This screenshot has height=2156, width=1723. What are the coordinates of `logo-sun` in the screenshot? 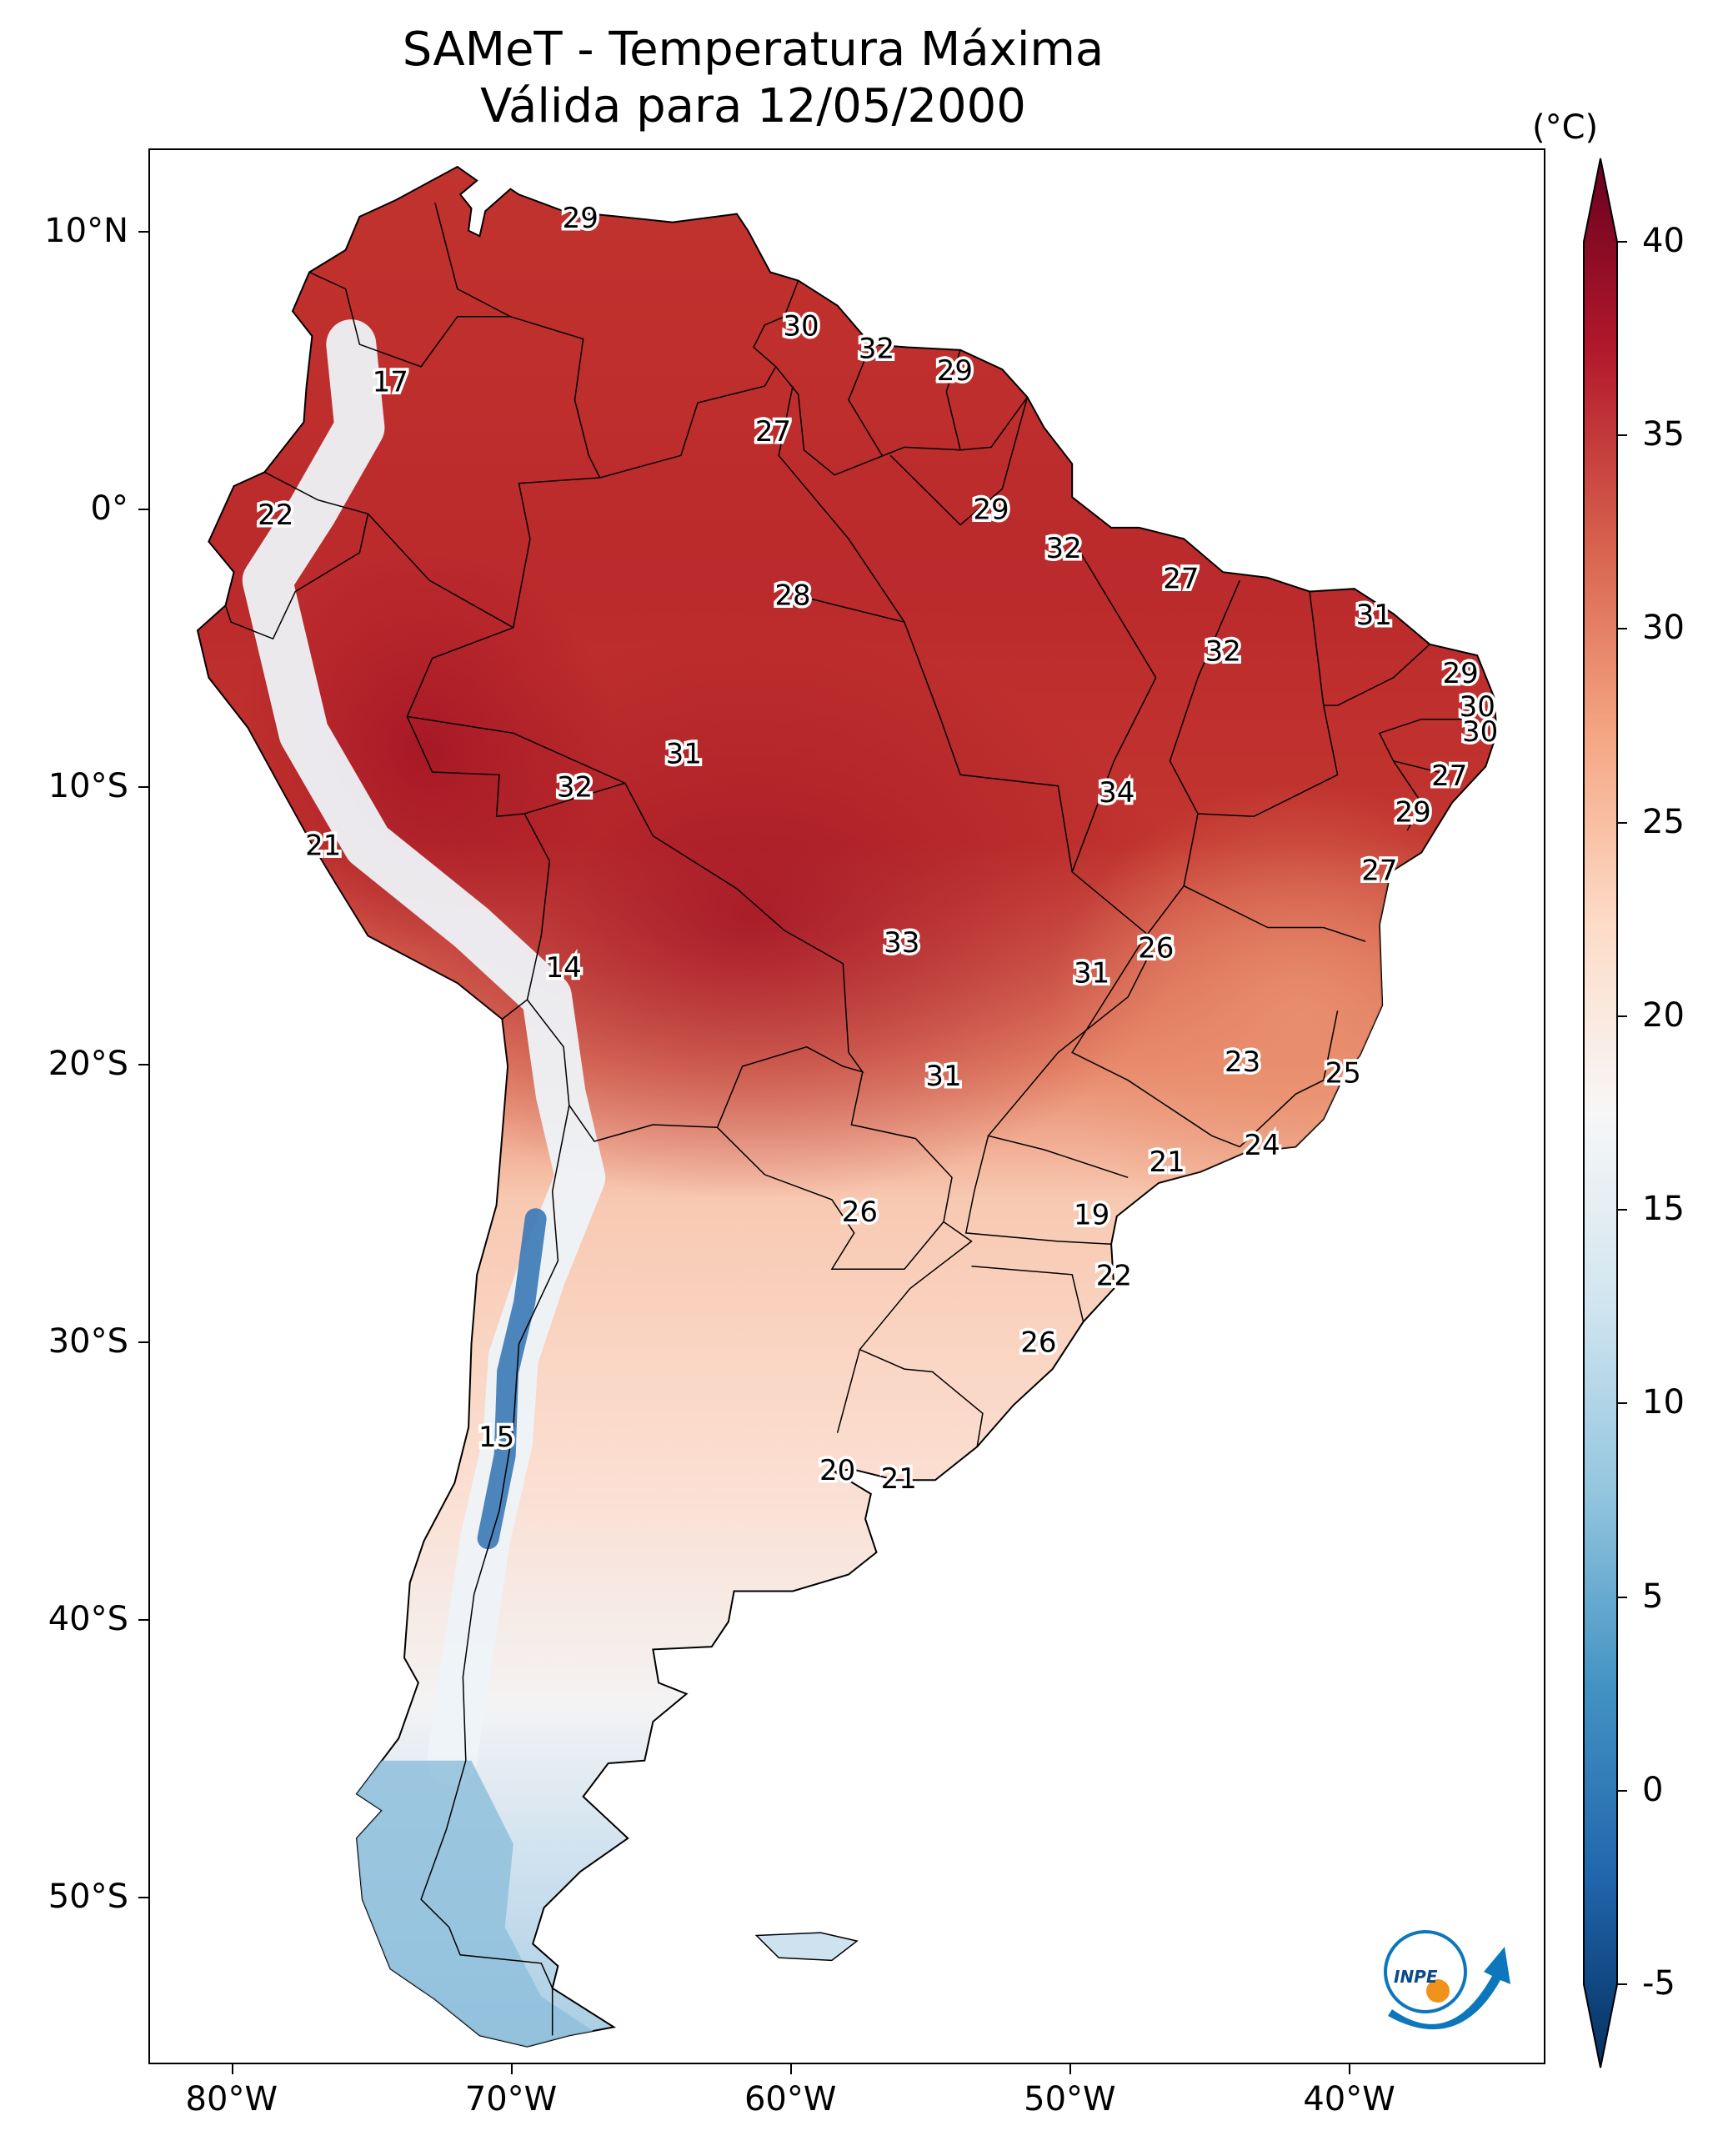 It's located at (1438, 1991).